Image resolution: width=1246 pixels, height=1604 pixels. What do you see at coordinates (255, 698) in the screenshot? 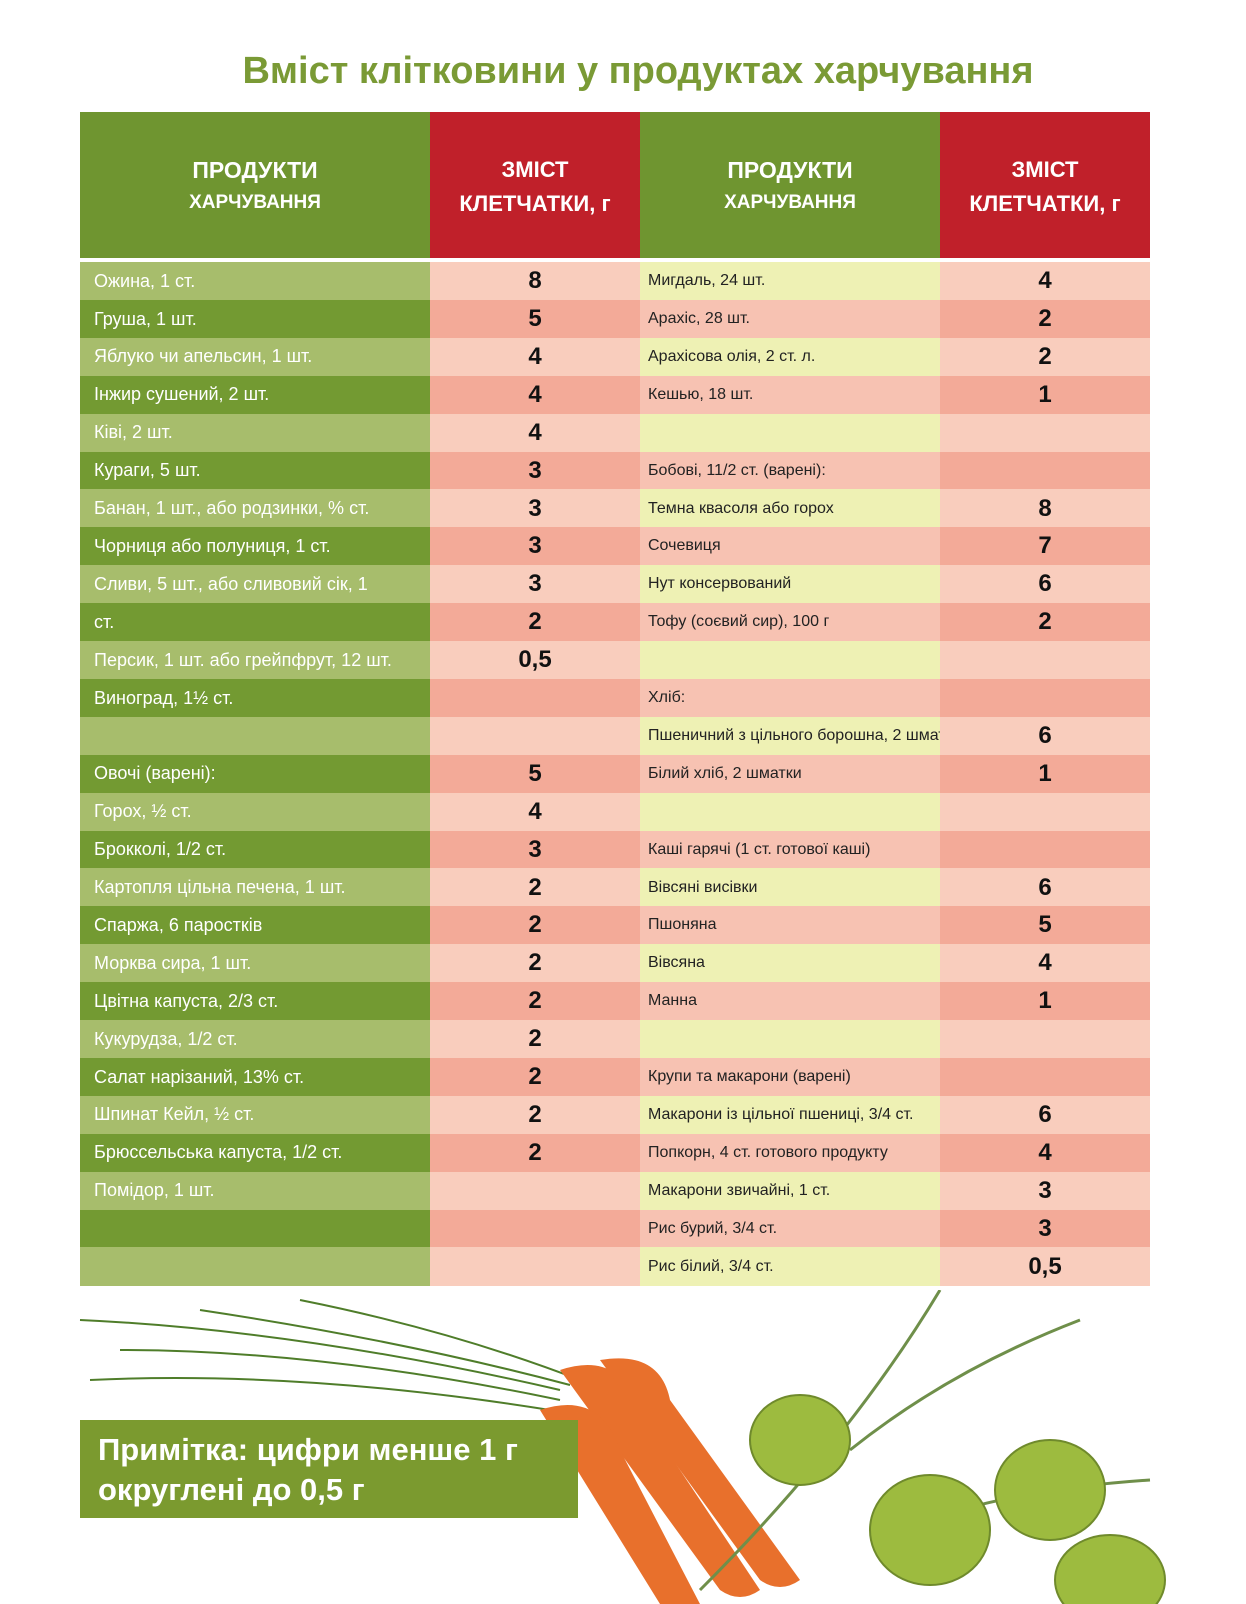
I see `food-name: Виноград, 1½ ст.` at bounding box center [255, 698].